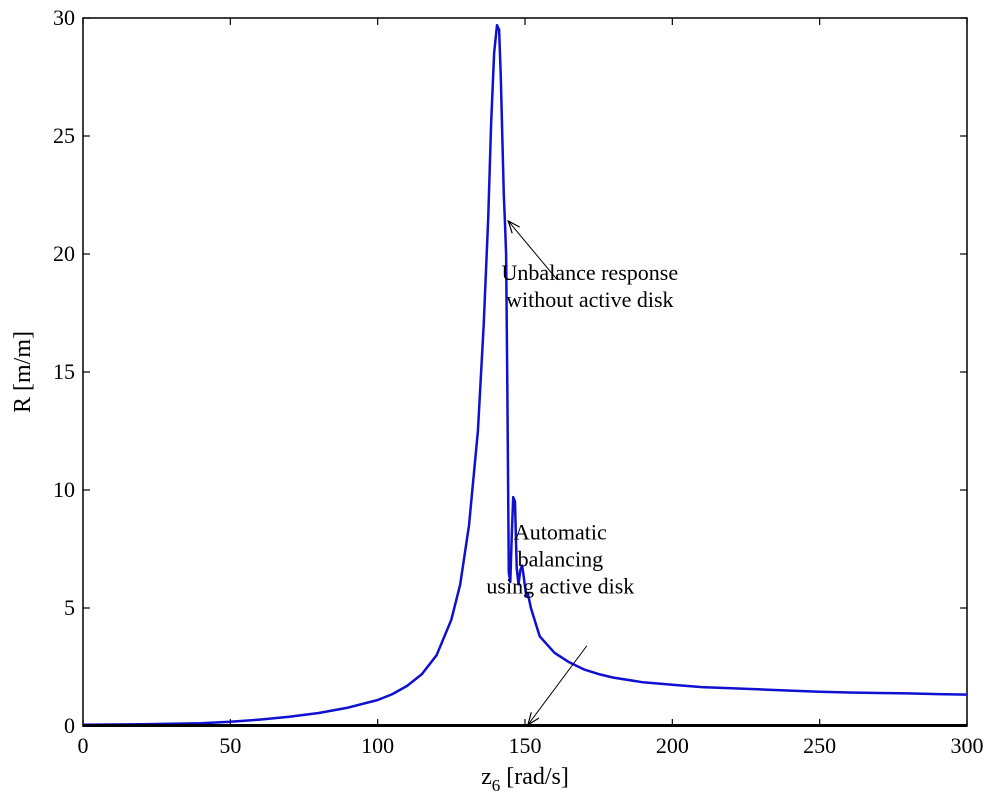 Image resolution: width=992 pixels, height=804 pixels. I want to click on y-tick-label: 0, so click(69, 725).